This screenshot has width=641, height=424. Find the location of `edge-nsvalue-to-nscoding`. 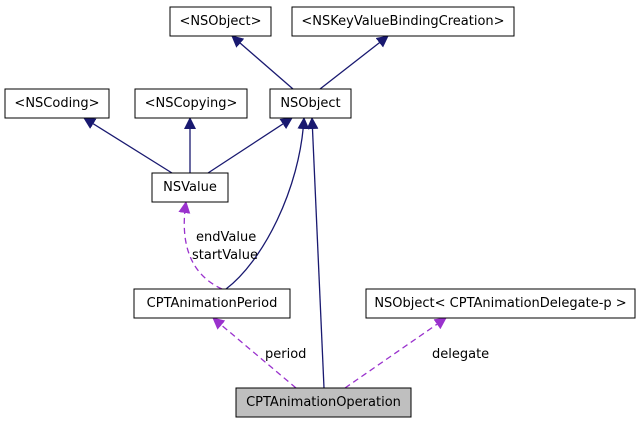

edge-nsvalue-to-nscoding is located at coordinates (128, 145).